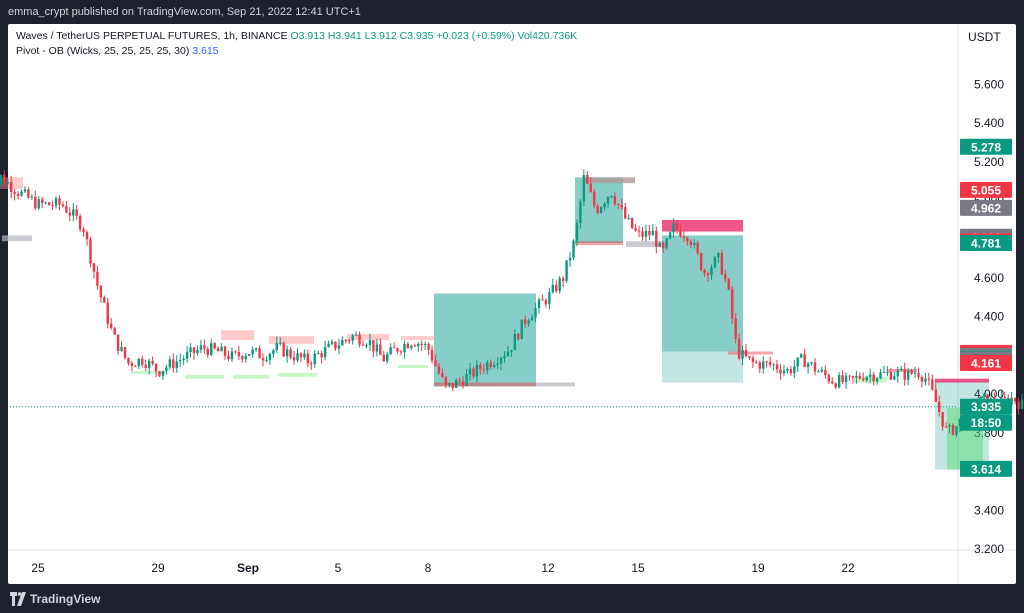 This screenshot has width=1024, height=613. I want to click on x-tick-label: 5, so click(338, 568).